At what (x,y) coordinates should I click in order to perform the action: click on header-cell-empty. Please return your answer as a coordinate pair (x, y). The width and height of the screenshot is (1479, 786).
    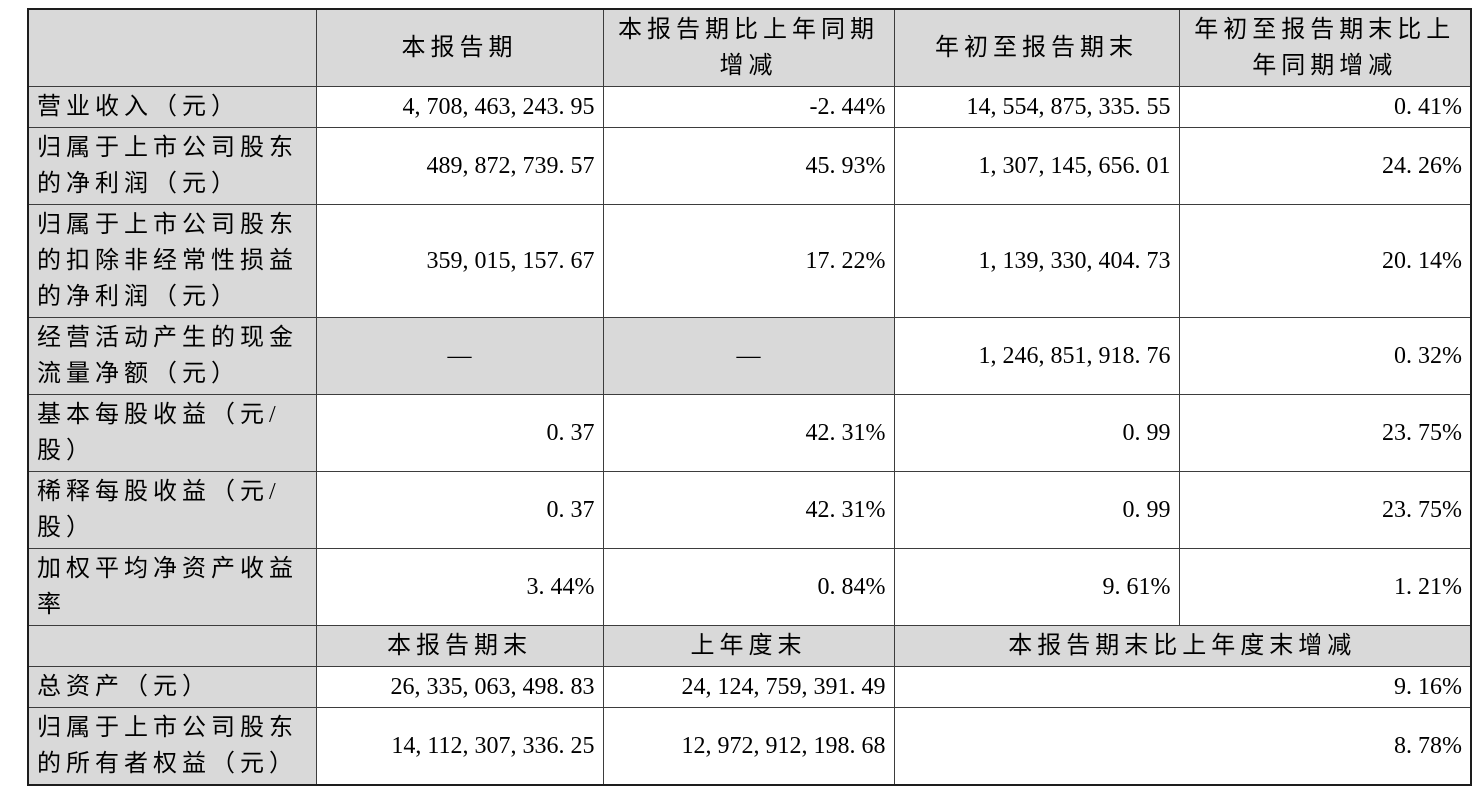
    Looking at the image, I should click on (172, 47).